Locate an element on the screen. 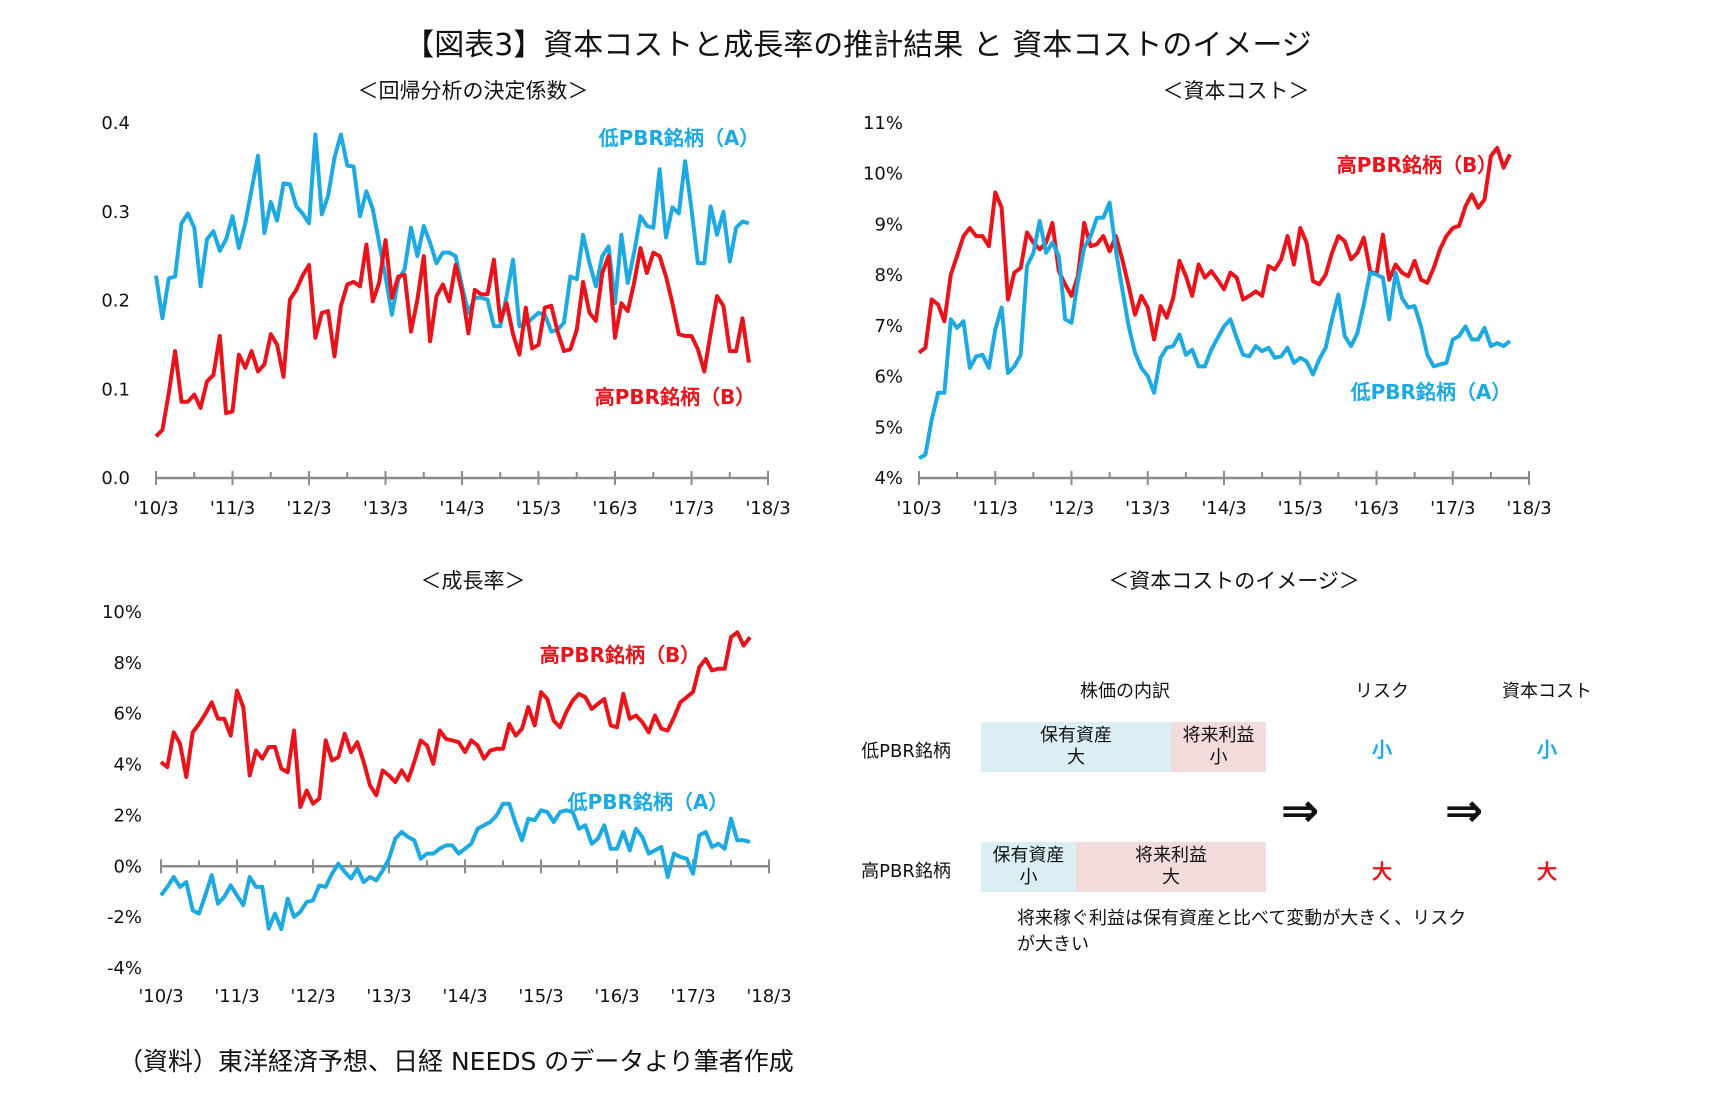  y-tick-label: 0.1 is located at coordinates (115, 389).